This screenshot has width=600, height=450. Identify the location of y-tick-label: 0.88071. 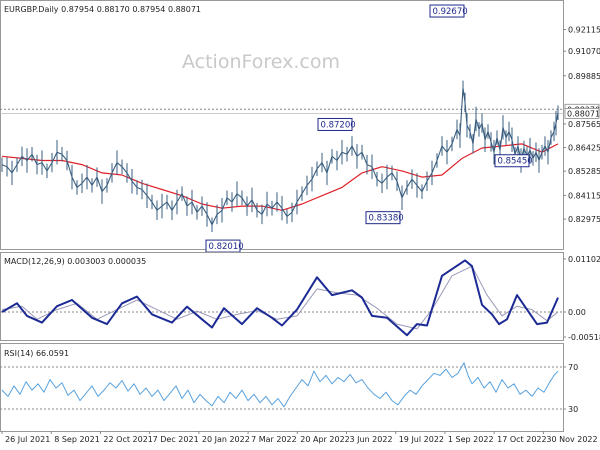
(583, 113).